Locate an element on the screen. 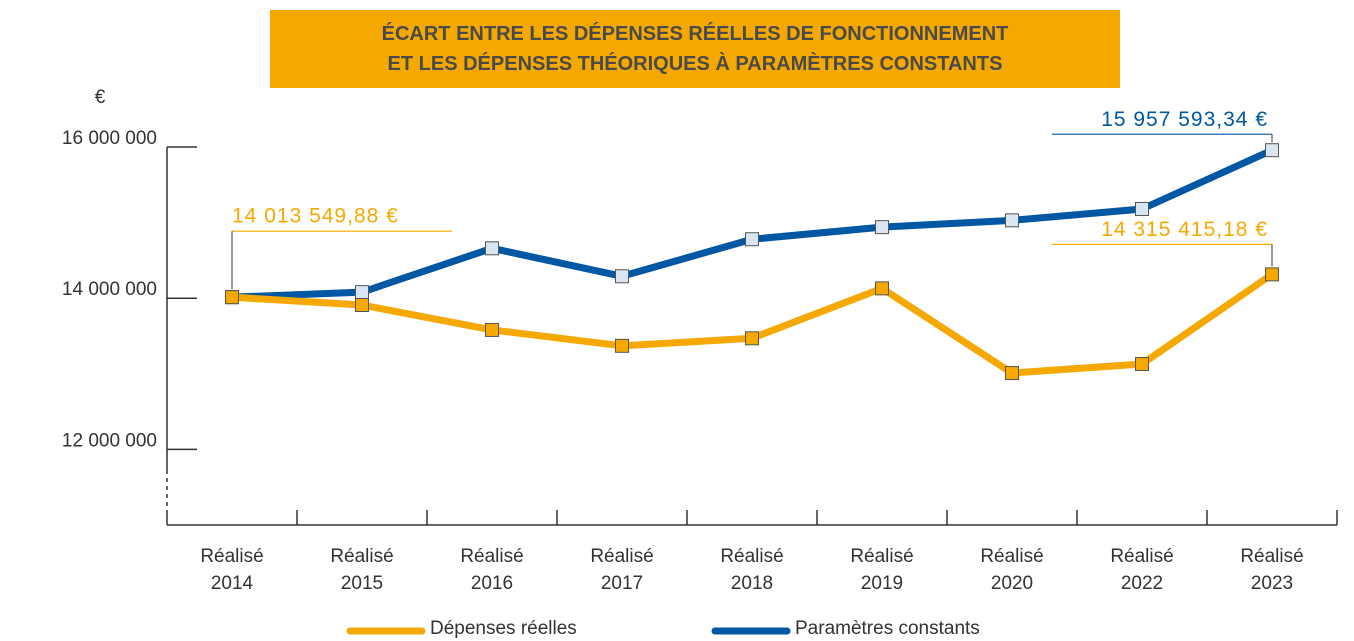 The width and height of the screenshot is (1354, 641). x-tick-label: Réalisé 2016 is located at coordinates (492, 570).